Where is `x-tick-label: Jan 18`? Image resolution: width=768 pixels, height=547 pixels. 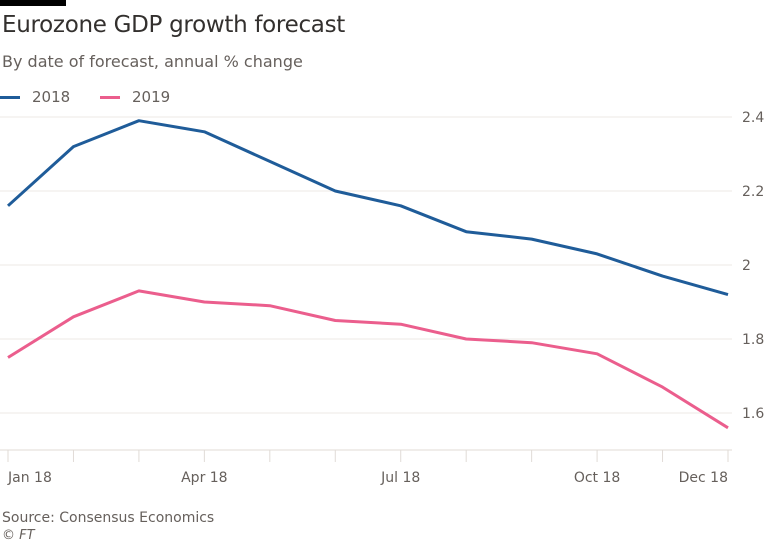 x-tick-label: Jan 18 is located at coordinates (29, 478).